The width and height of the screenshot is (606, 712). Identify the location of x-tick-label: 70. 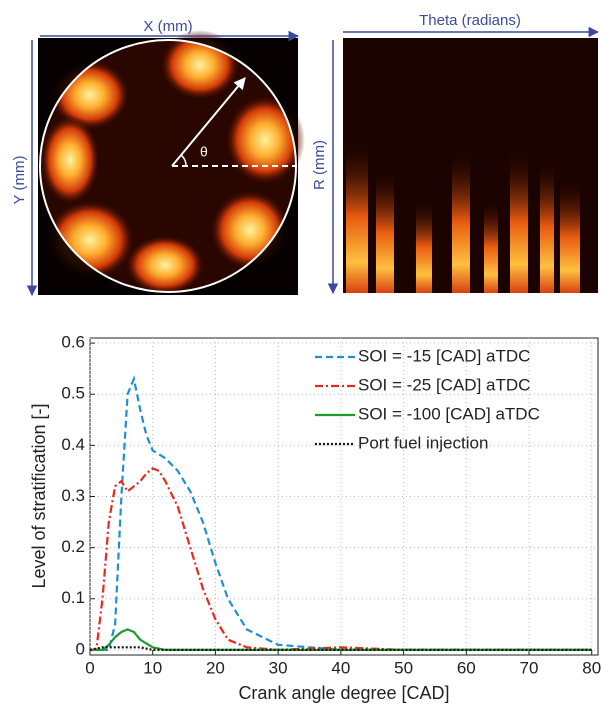
(529, 667).